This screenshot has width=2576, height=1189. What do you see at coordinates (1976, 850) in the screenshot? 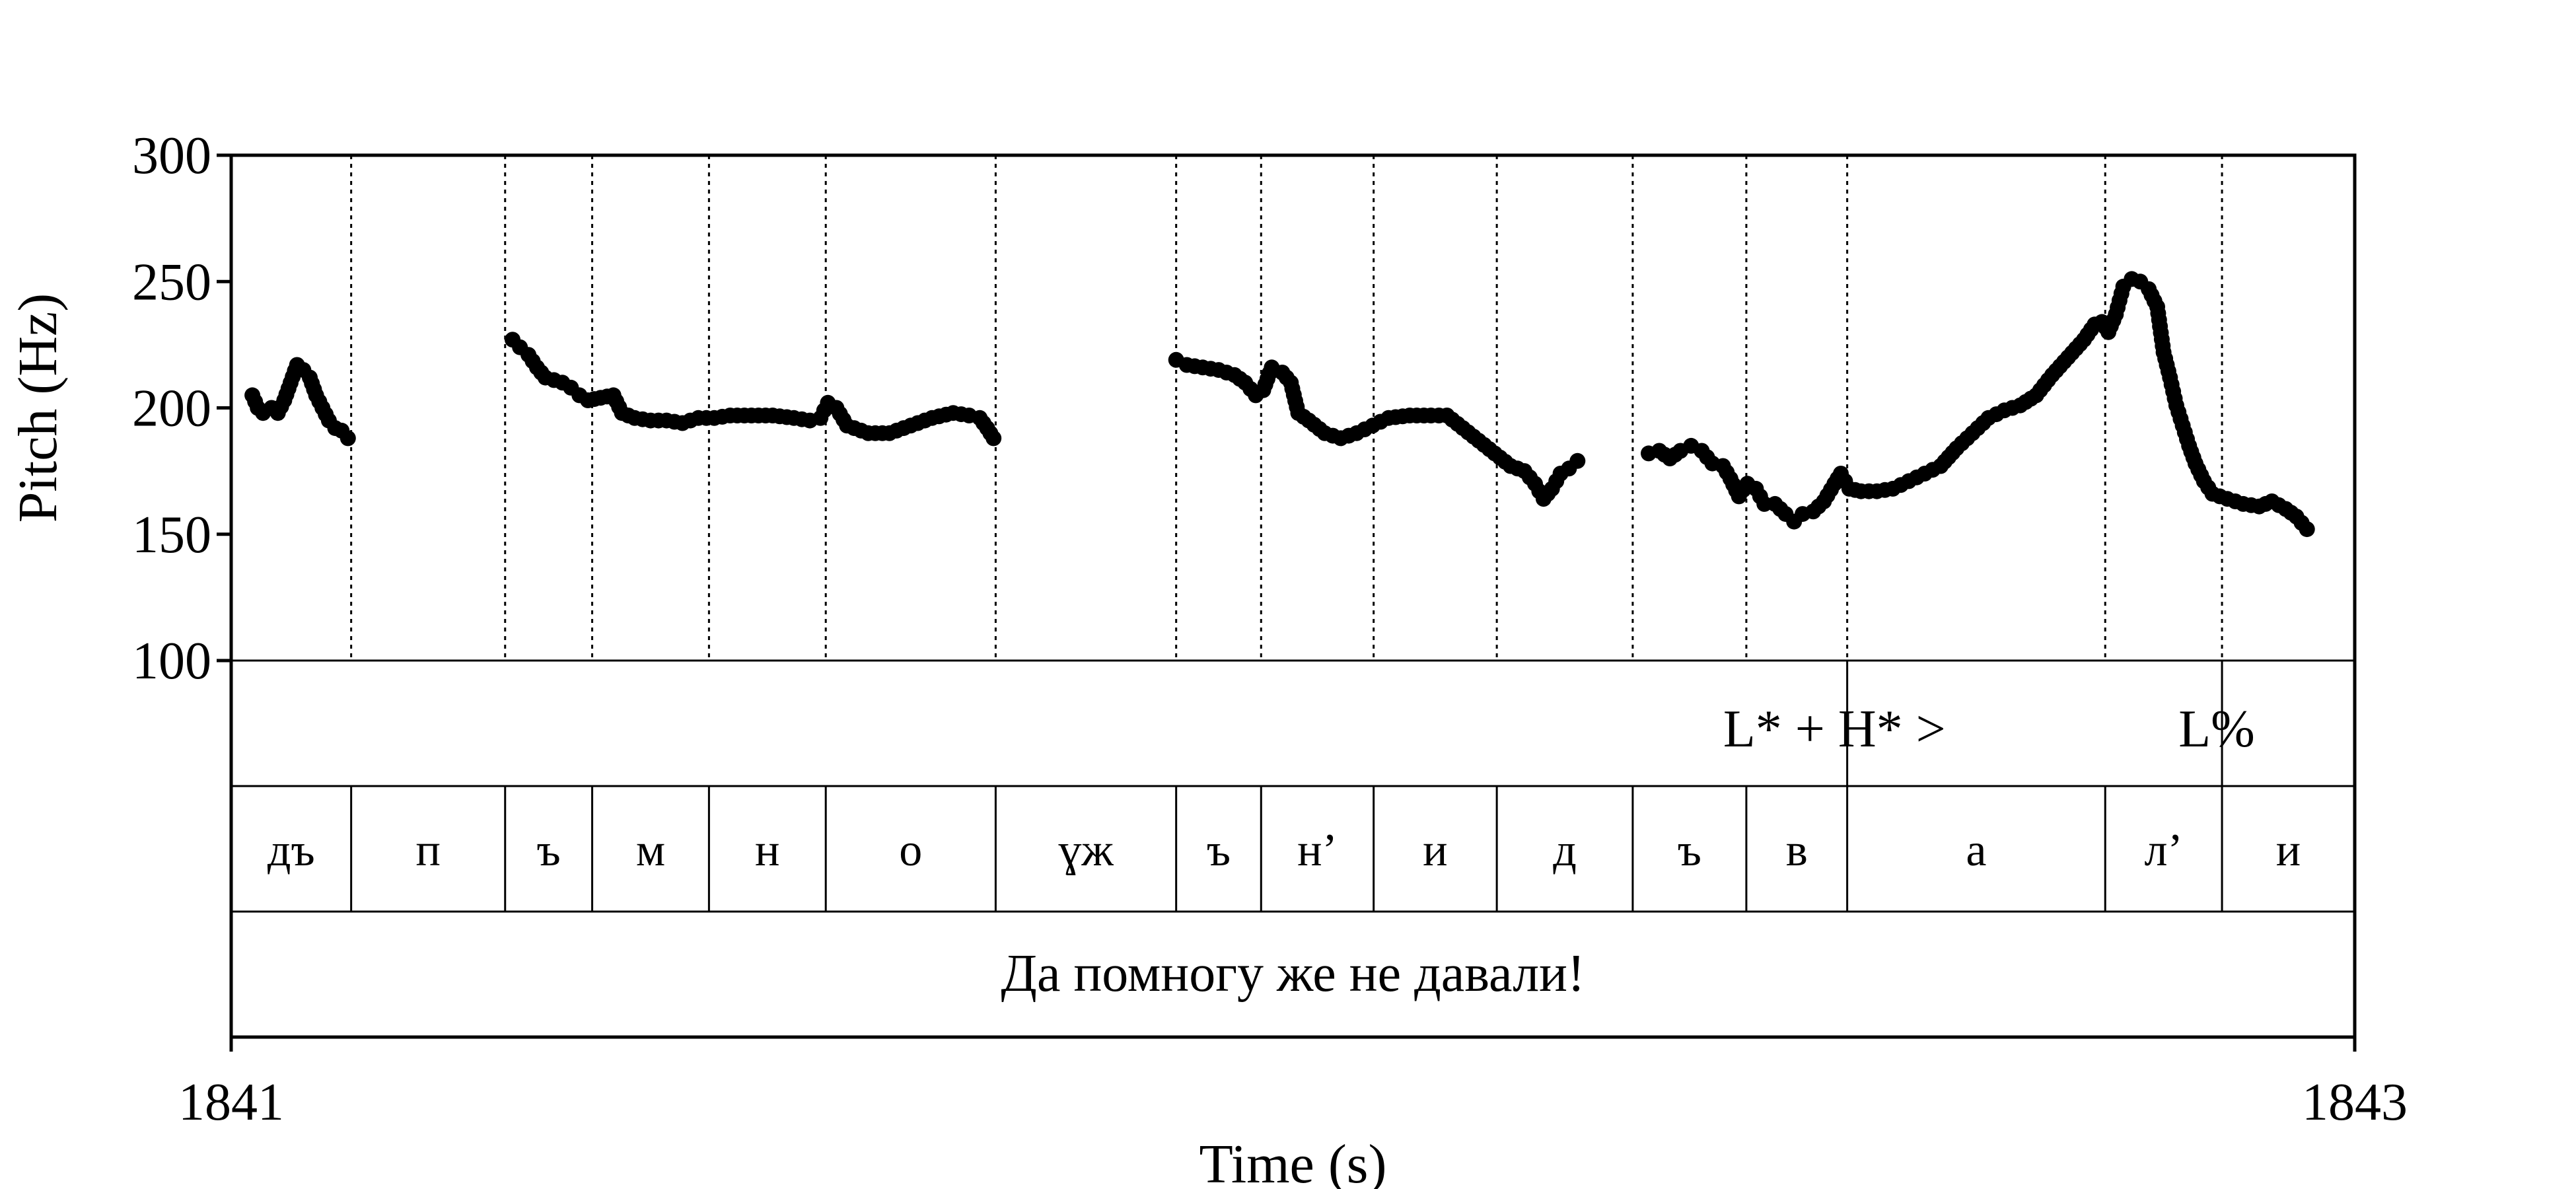
I see `segment-label: а` at bounding box center [1976, 850].